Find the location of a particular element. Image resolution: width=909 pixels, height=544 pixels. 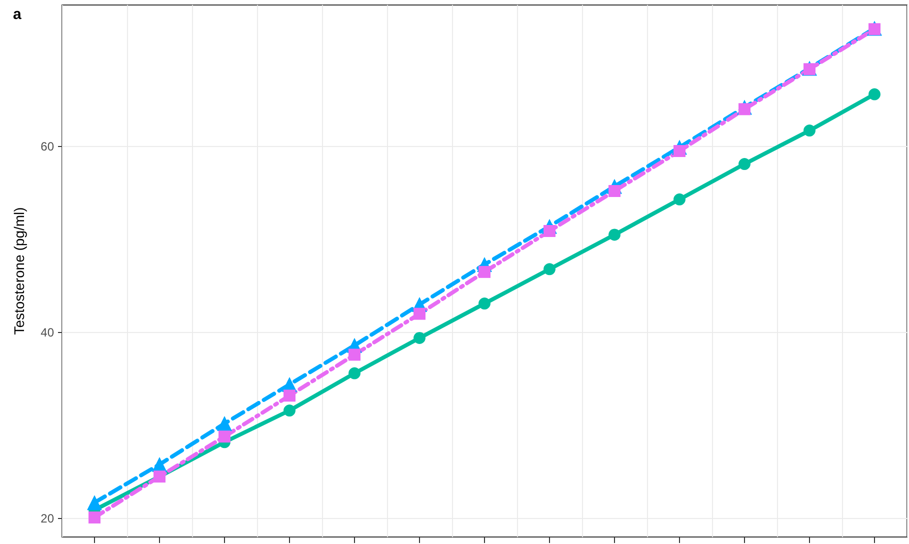

y-axis-title: Testosterone (pg/ml) is located at coordinates (19, 271).